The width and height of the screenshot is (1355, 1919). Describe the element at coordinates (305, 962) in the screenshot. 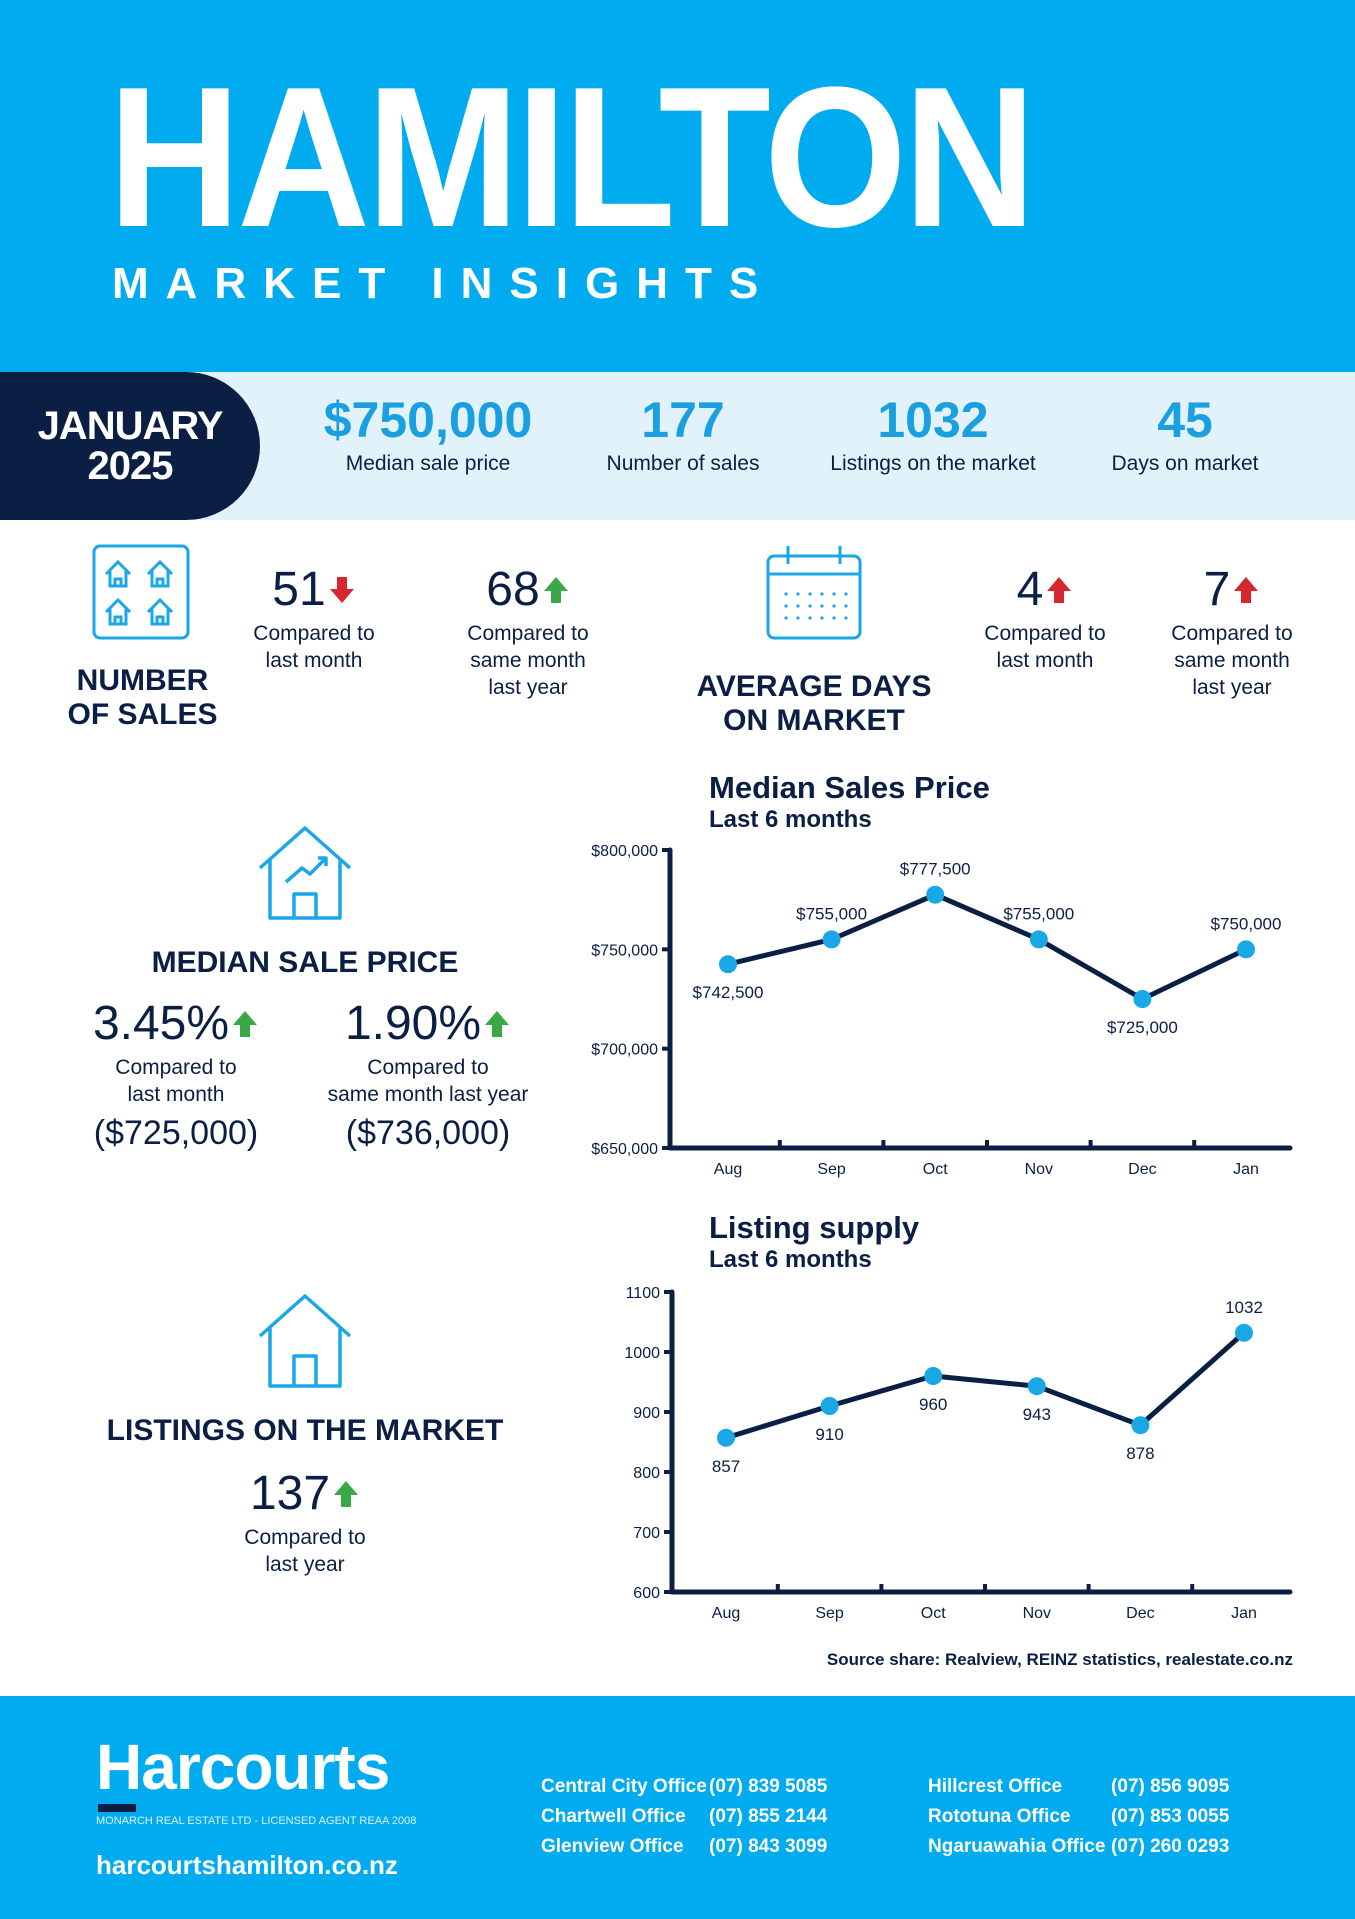

I see `median-sale-price-title: MEDIAN SALE PRICE` at that location.